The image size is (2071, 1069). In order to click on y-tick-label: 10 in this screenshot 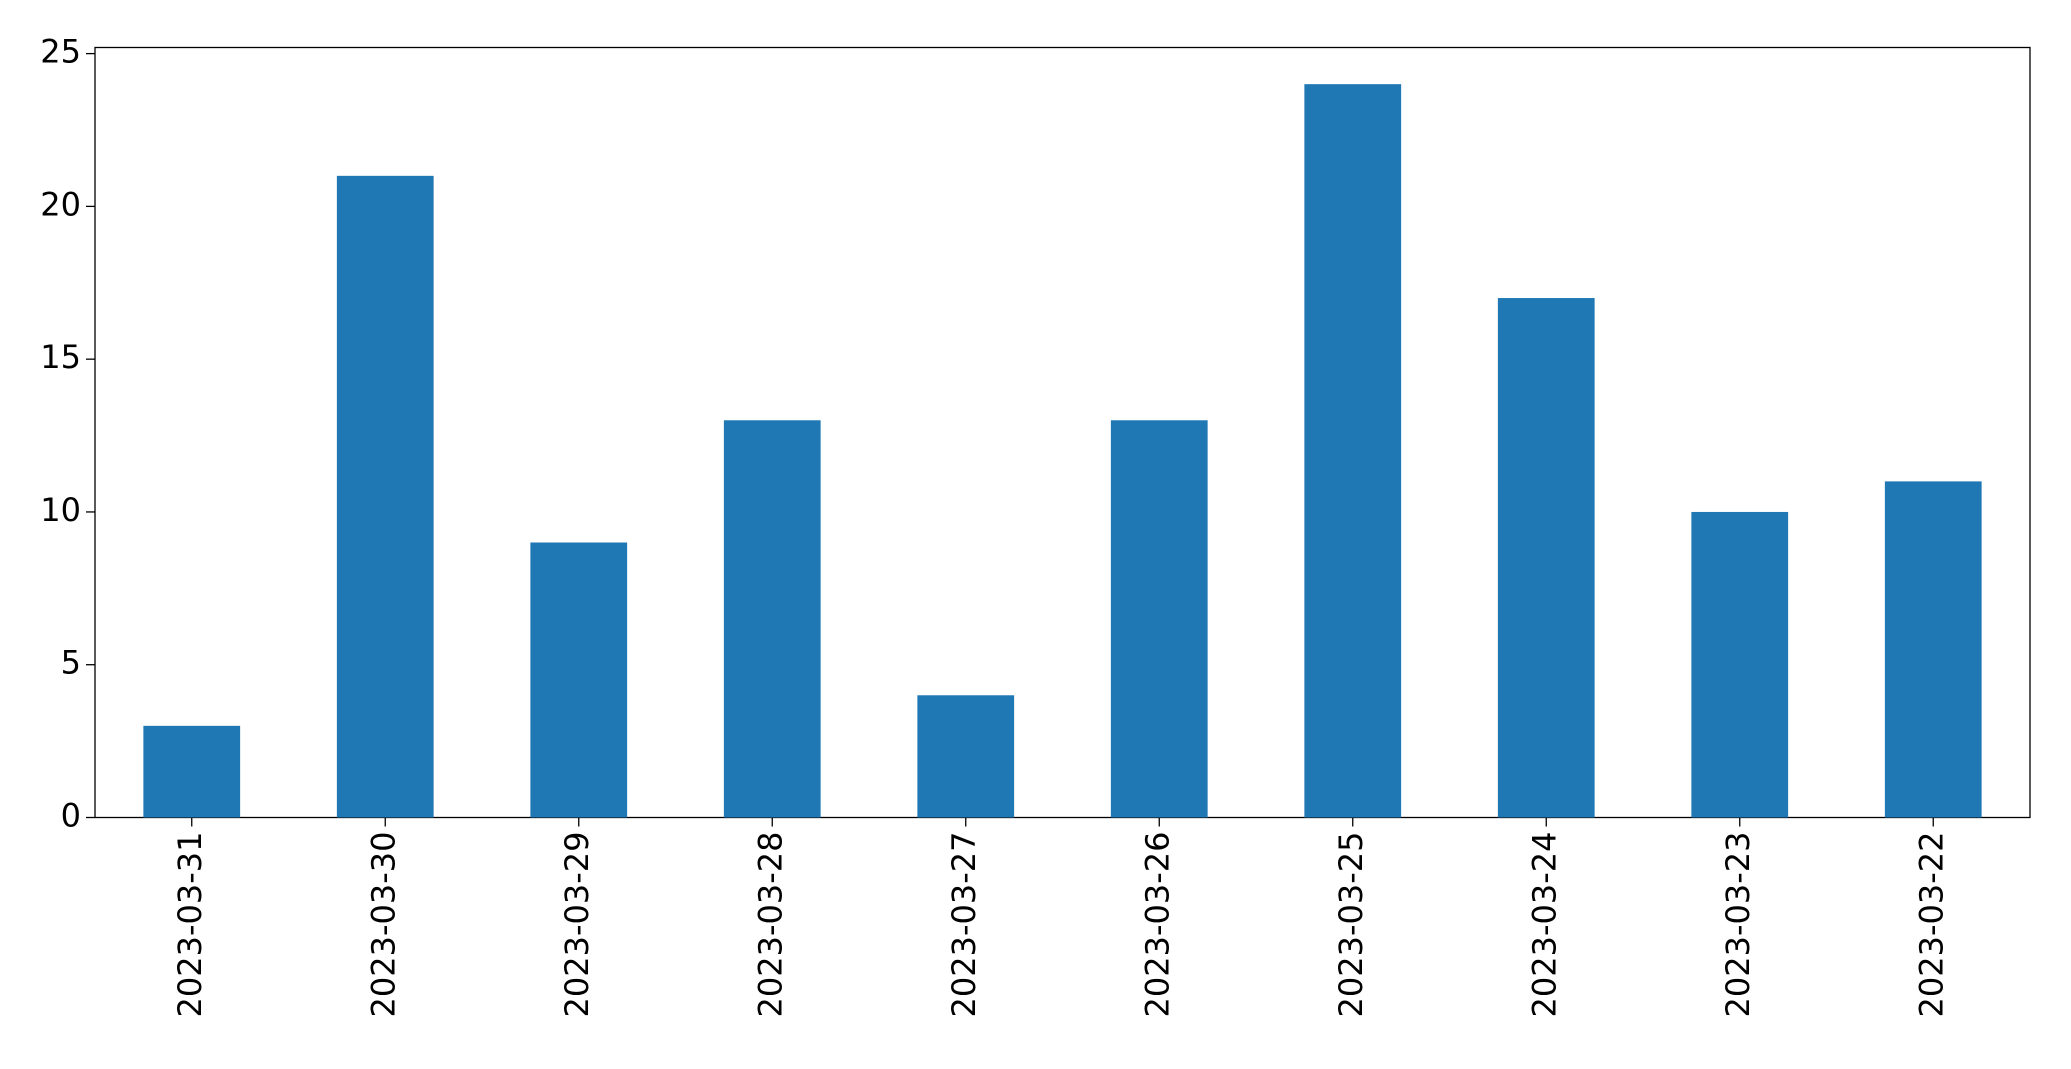, I will do `click(60, 510)`.